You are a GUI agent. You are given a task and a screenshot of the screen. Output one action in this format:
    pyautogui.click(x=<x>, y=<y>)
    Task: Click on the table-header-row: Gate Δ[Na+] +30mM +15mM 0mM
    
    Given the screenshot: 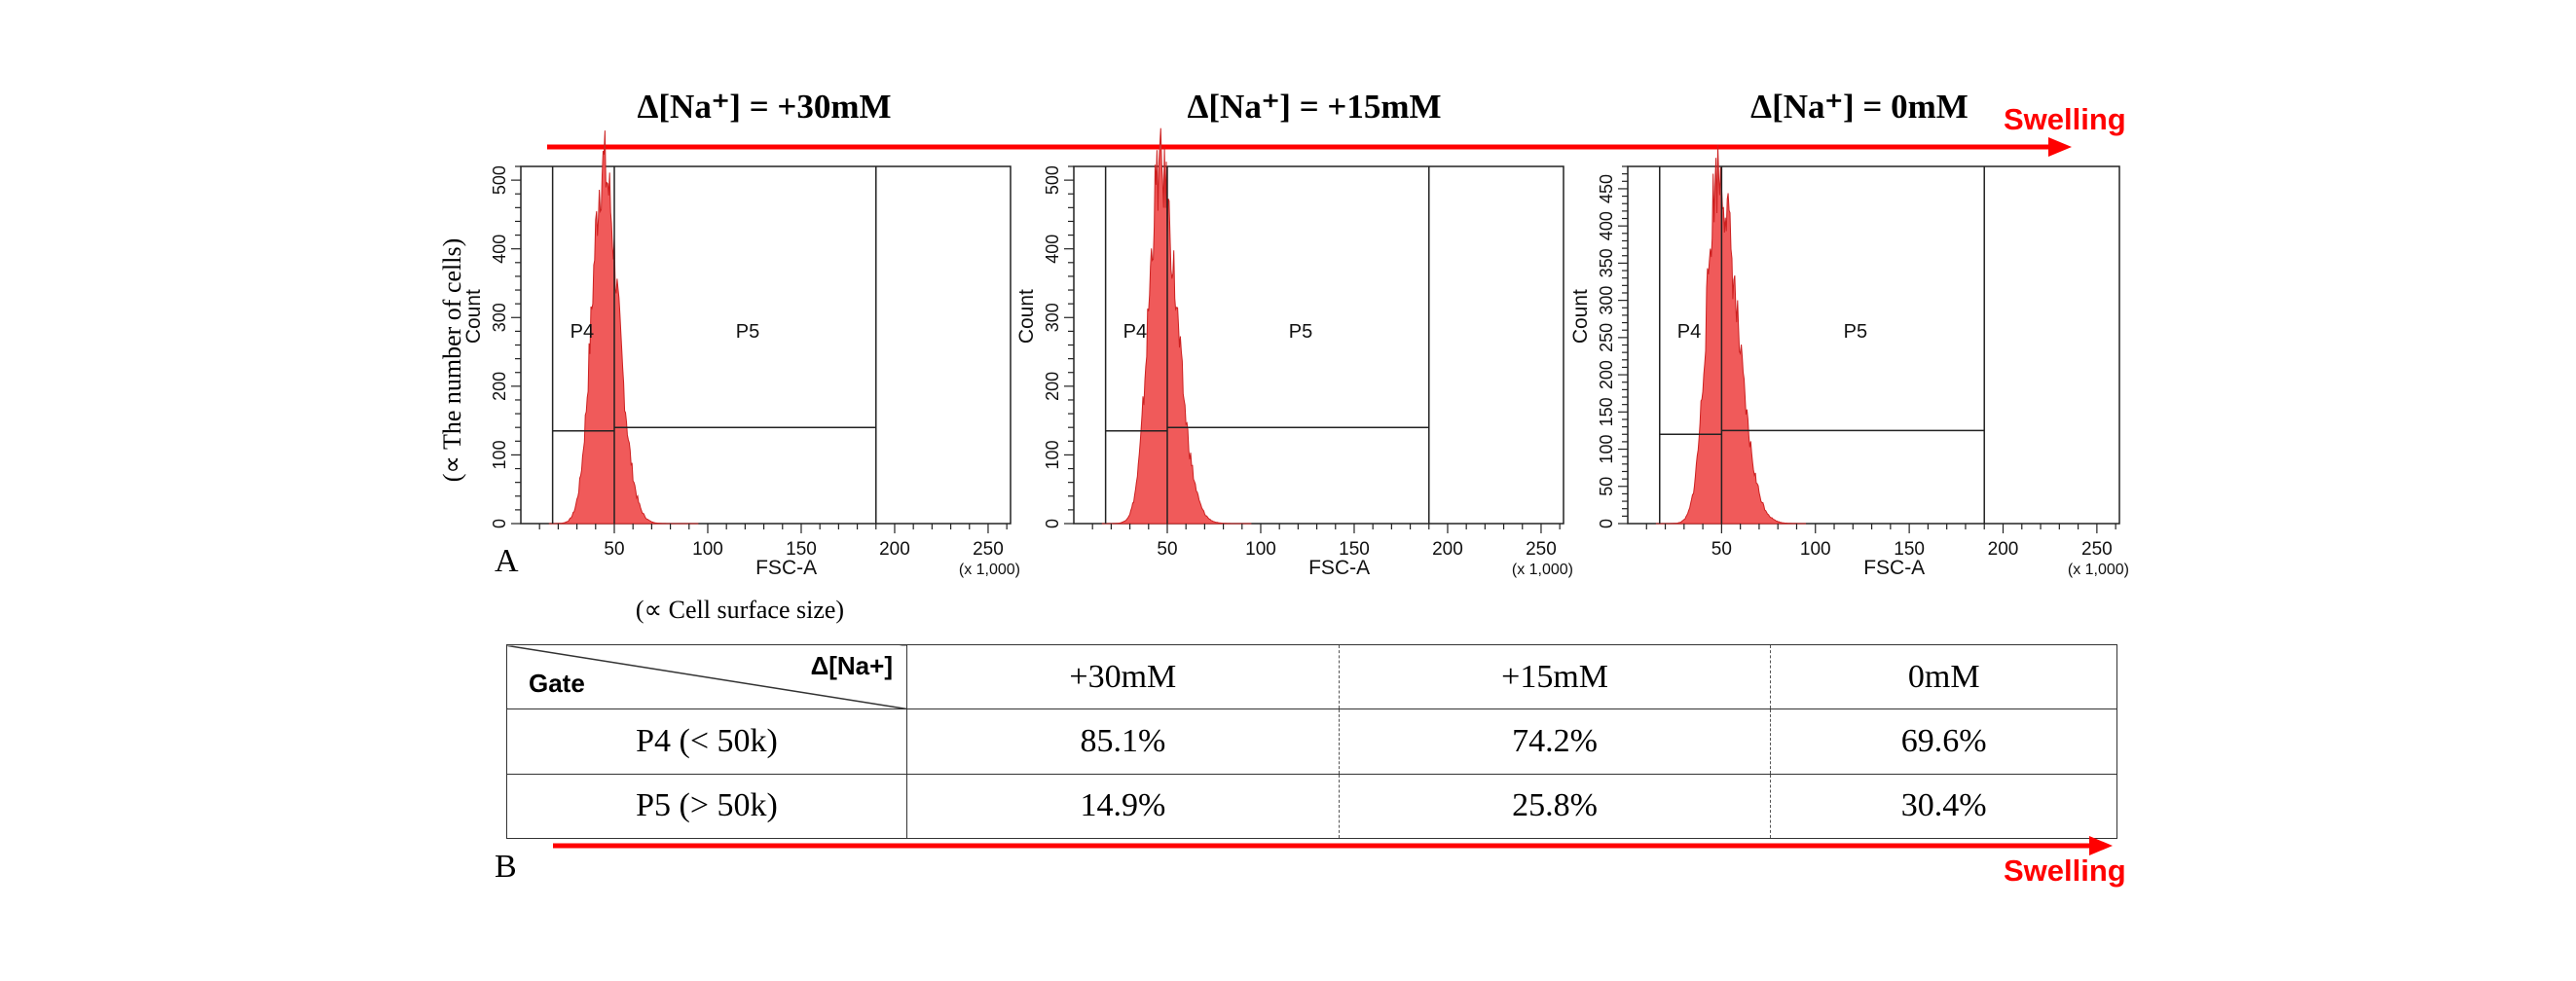 What is the action you would take?
    pyautogui.click(x=1311, y=677)
    